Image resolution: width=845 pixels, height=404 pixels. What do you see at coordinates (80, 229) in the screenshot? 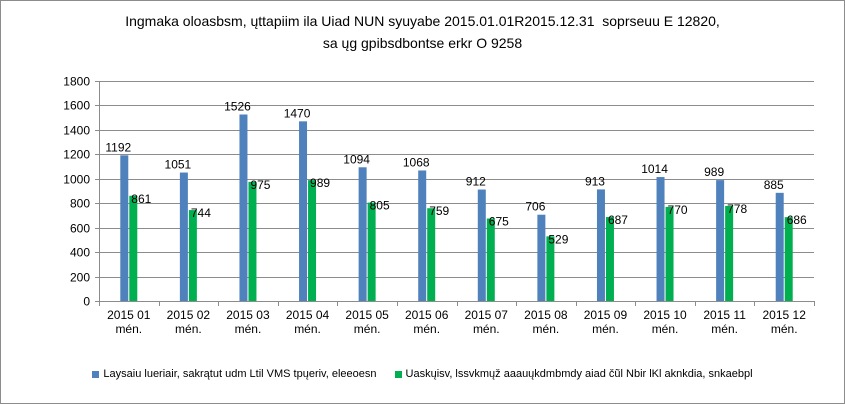
I see `y-tick-label: 600` at bounding box center [80, 229].